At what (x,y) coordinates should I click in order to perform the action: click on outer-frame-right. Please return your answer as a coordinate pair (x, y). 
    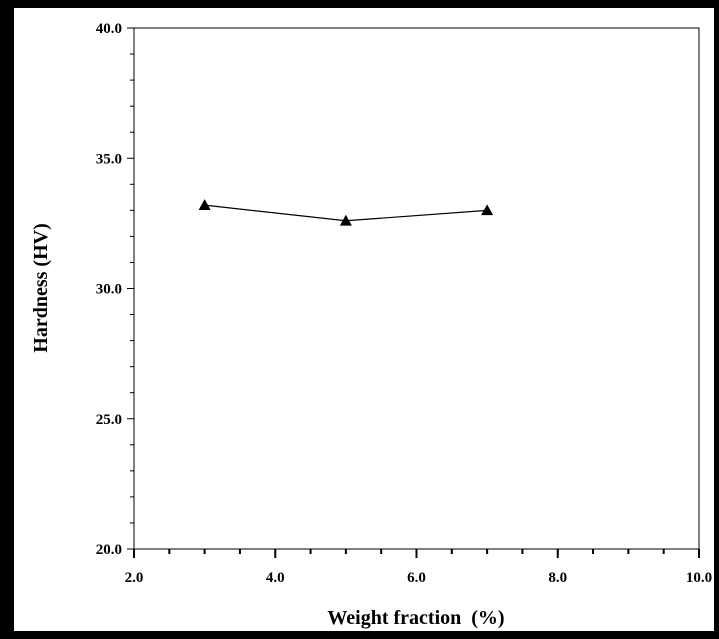
    Looking at the image, I should click on (716, 319).